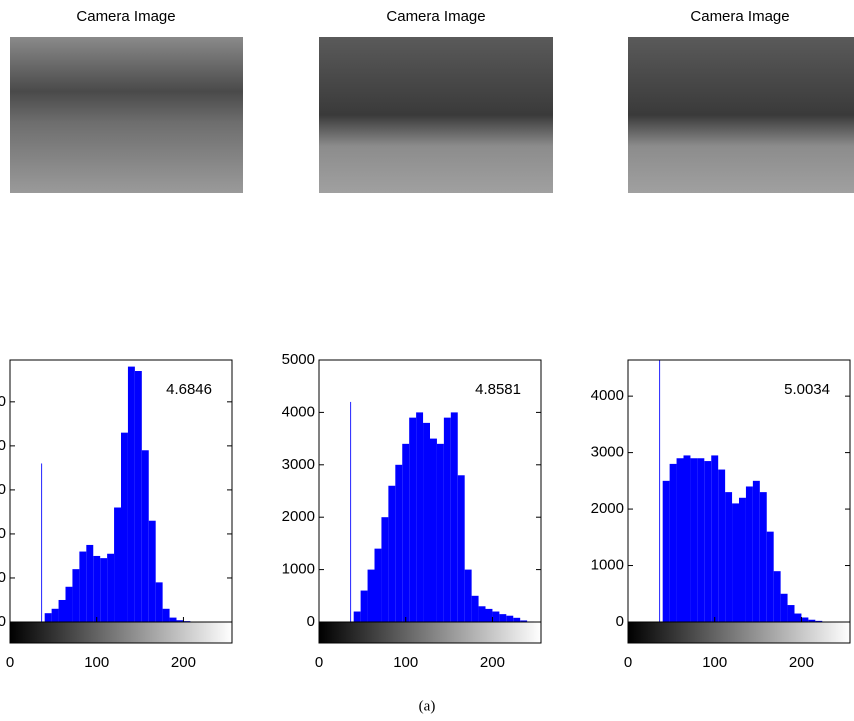  Describe the element at coordinates (3, 445) in the screenshot. I see `y-tick-label: 4000` at that location.